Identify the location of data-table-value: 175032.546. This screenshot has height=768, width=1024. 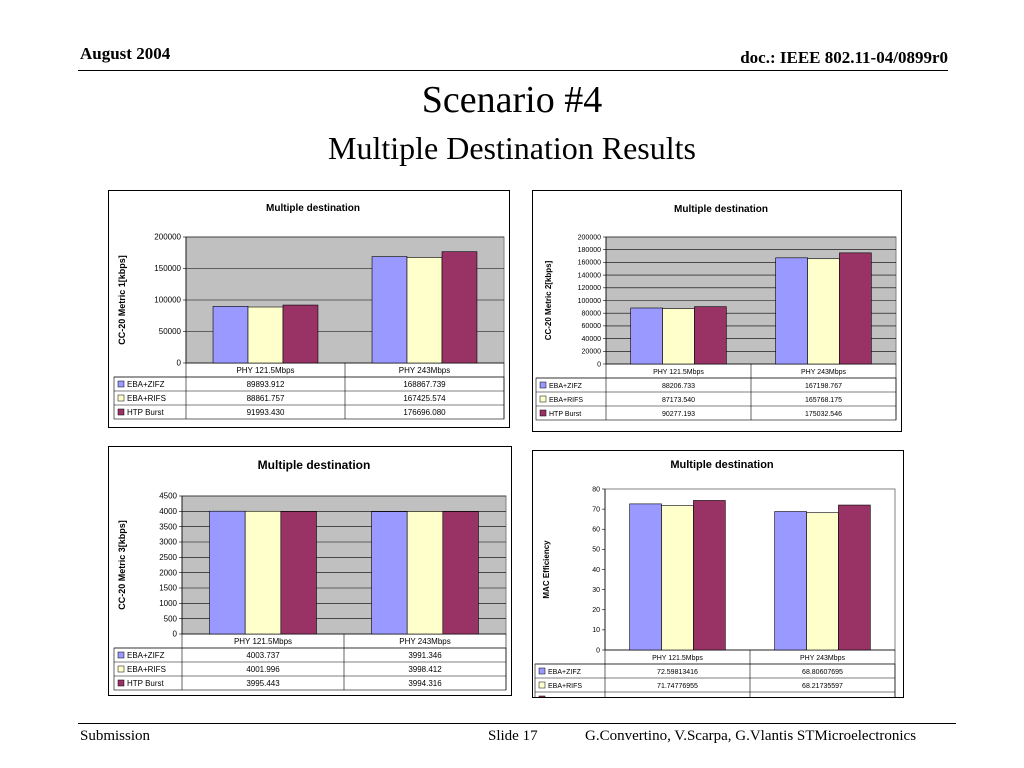
(823, 414).